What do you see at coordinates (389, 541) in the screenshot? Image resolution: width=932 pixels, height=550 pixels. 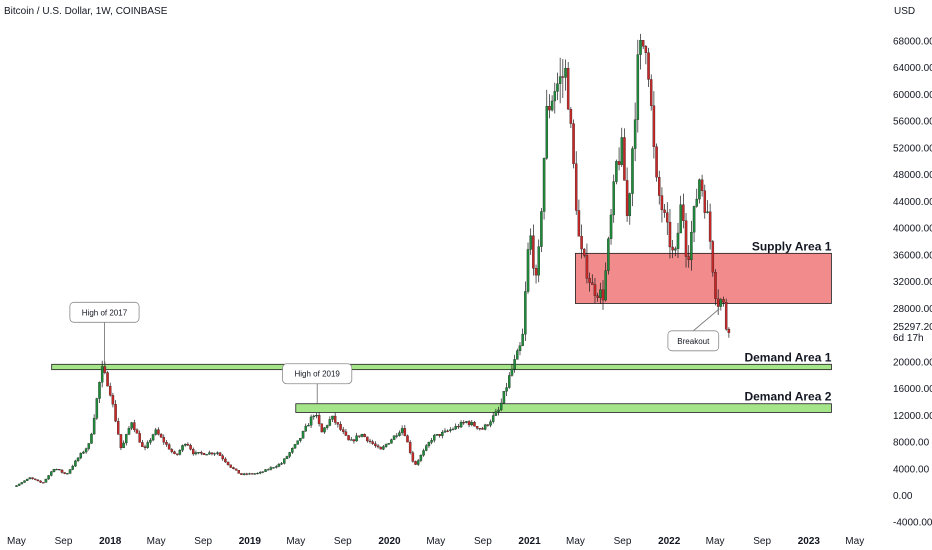 I see `x-tick-label: 2020` at bounding box center [389, 541].